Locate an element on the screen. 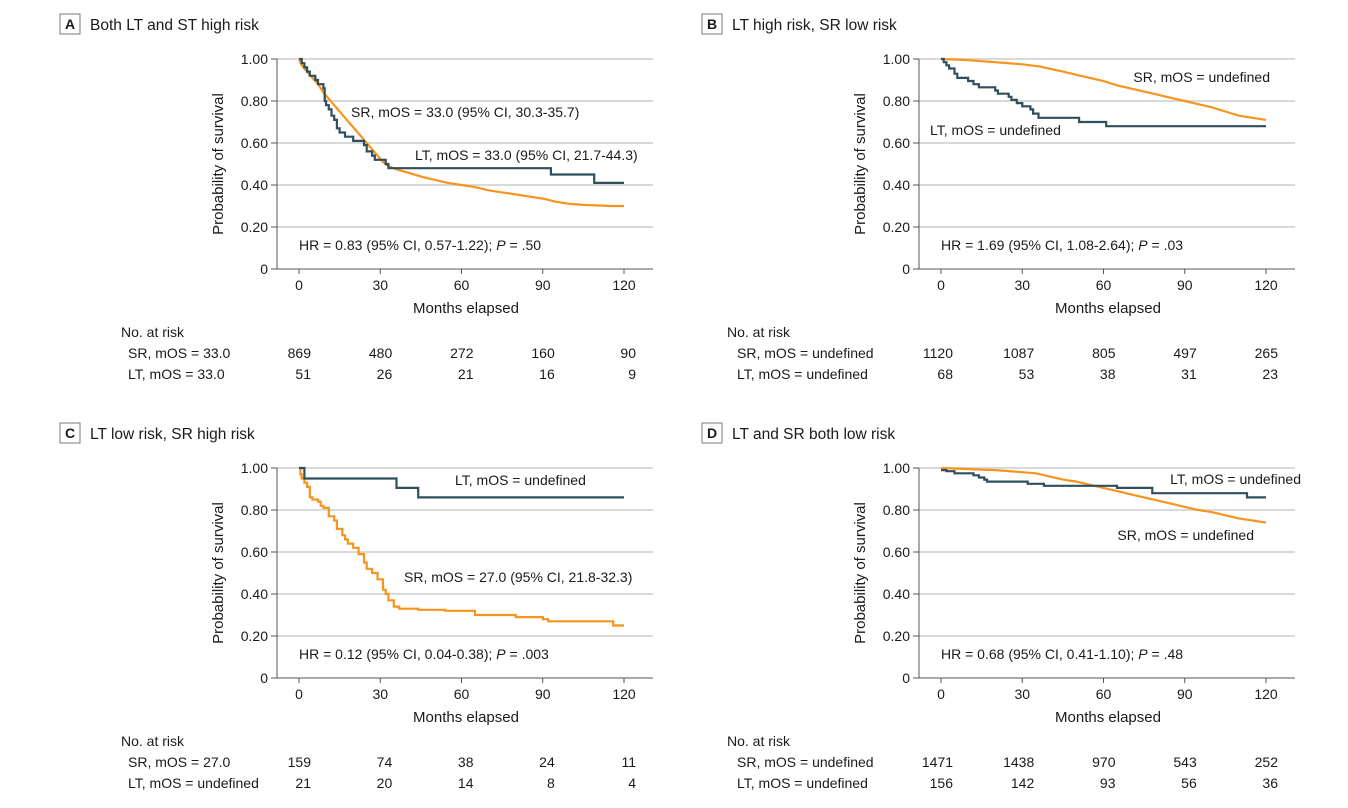 This screenshot has width=1348, height=808. risk-value: 68 is located at coordinates (945, 374).